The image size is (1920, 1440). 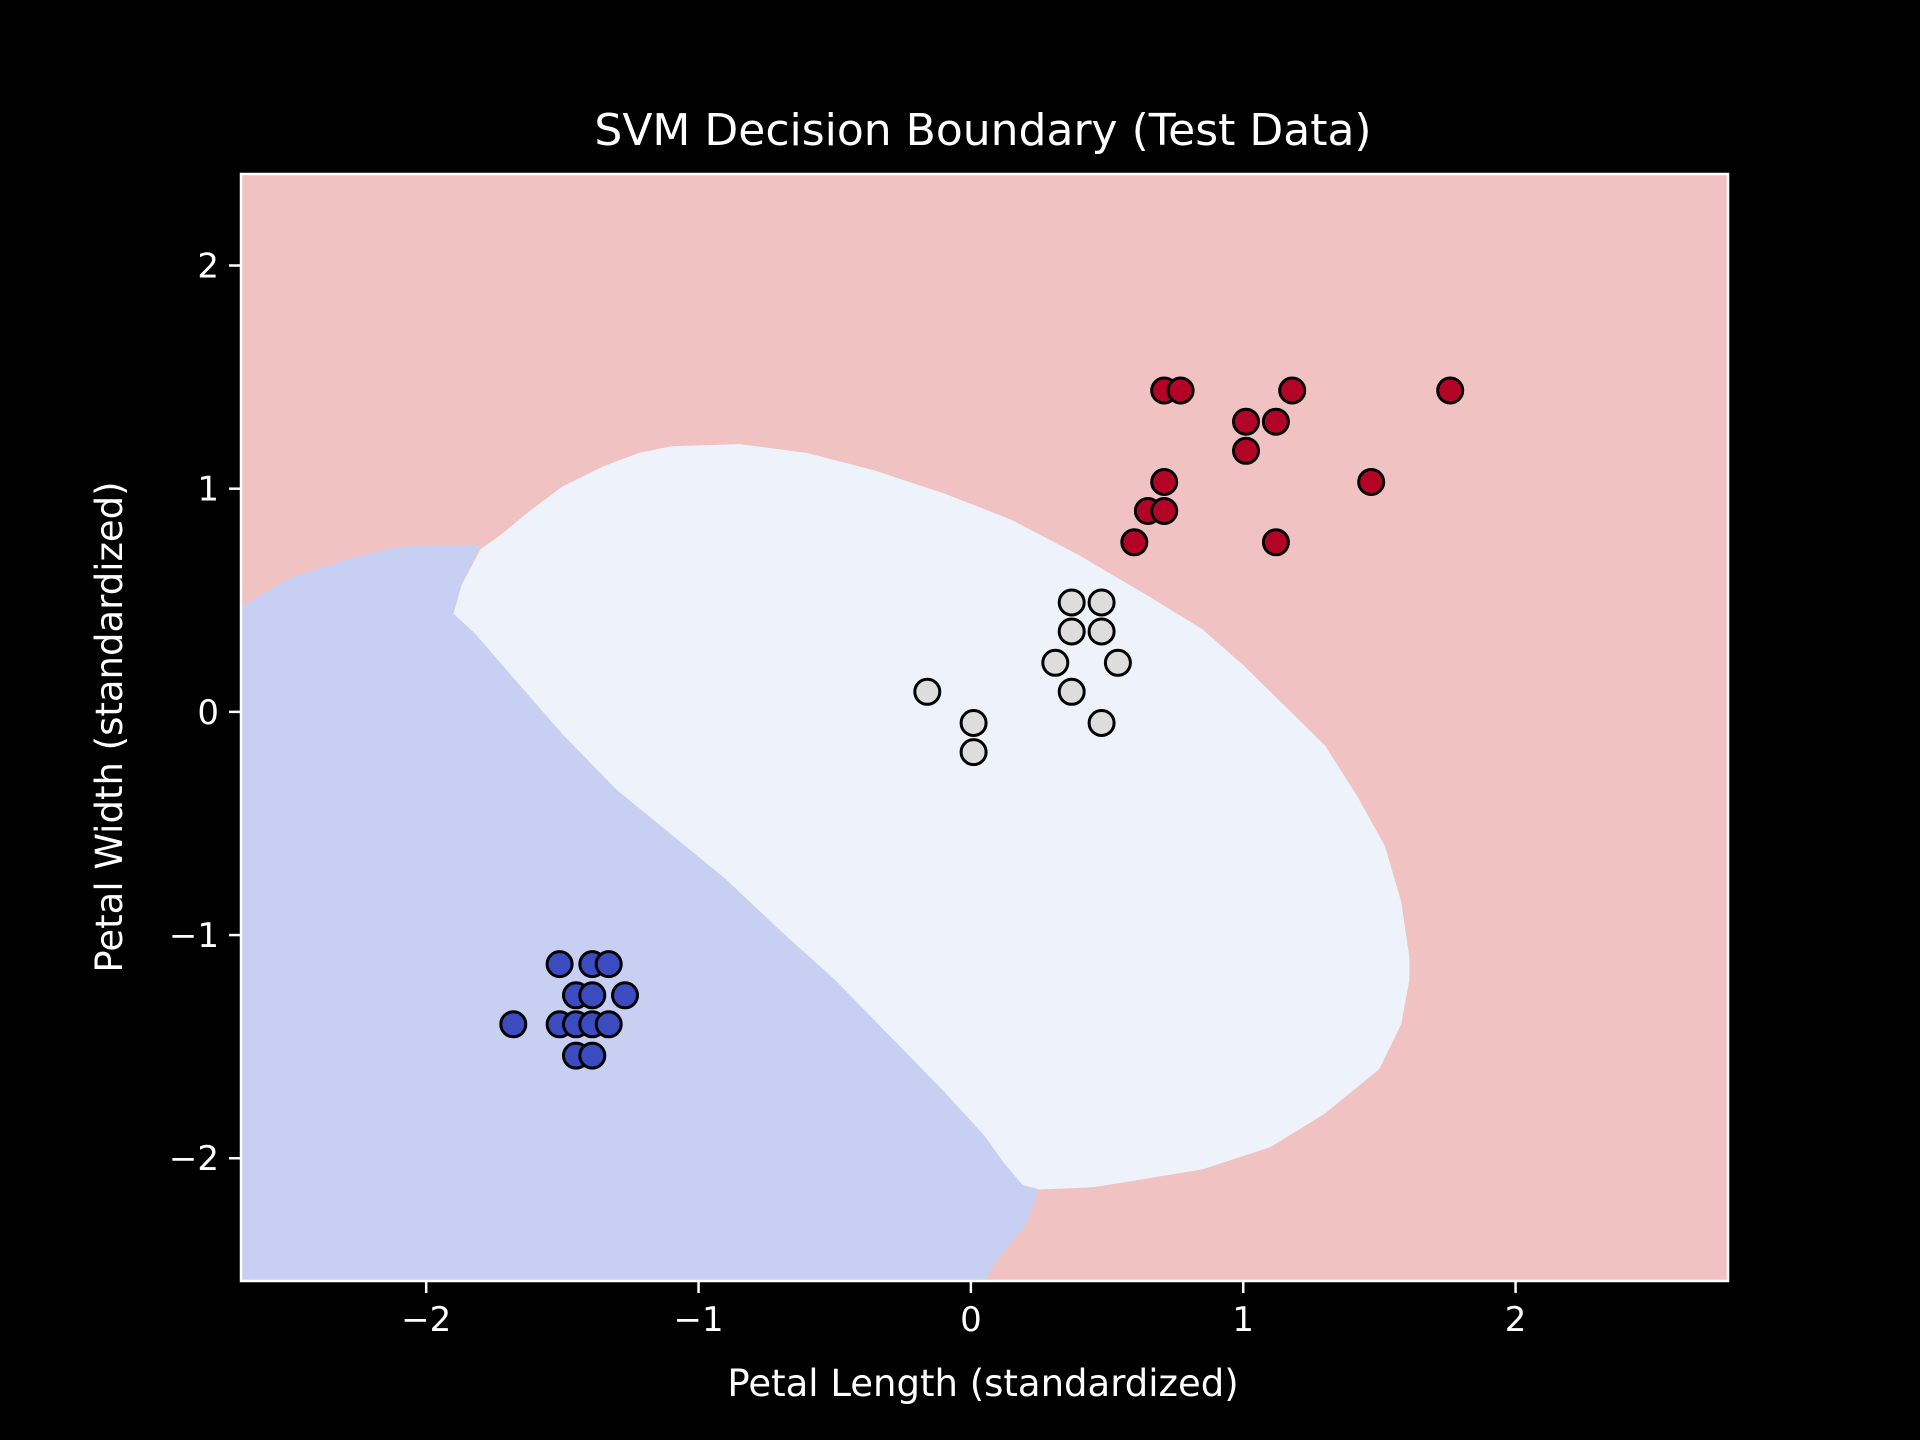 What do you see at coordinates (194, 1159) in the screenshot?
I see `y-tick-label: −2` at bounding box center [194, 1159].